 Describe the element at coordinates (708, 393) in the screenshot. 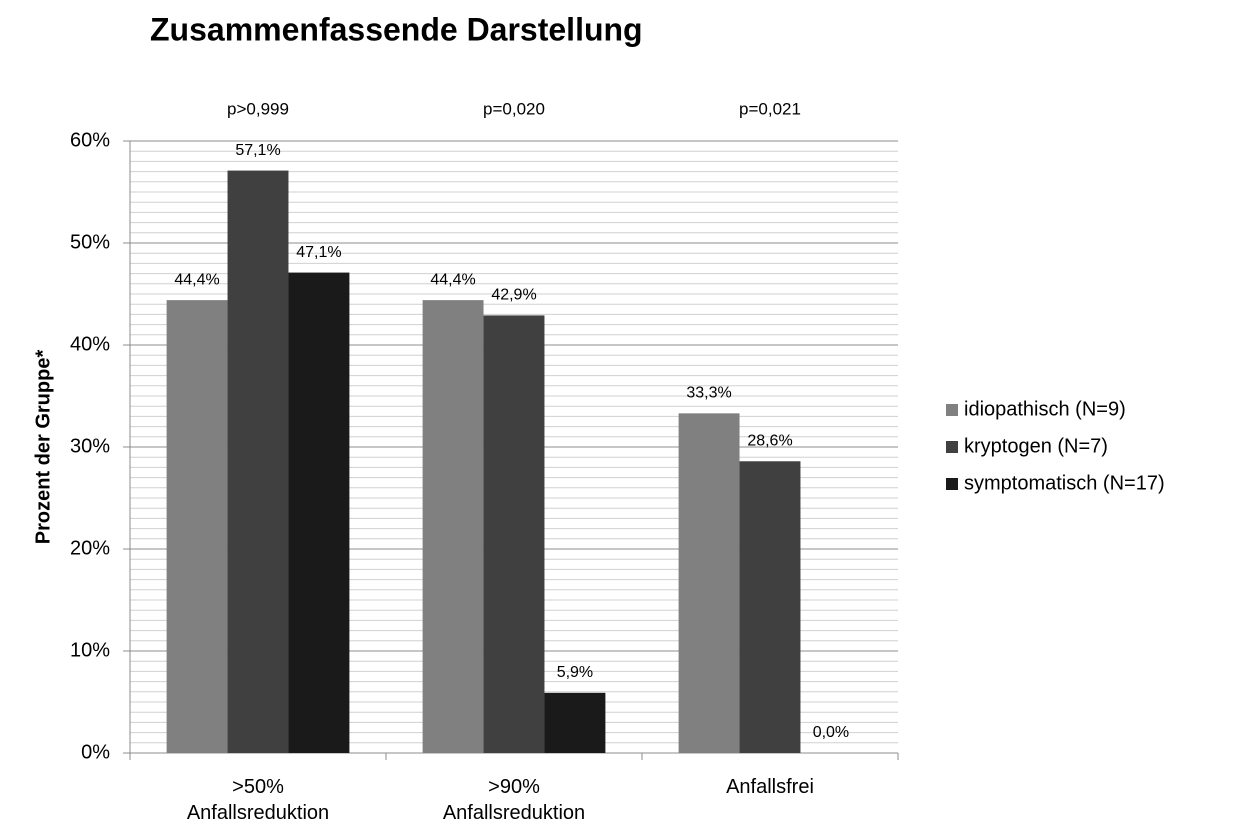

I see `data-label: 33,3%` at that location.